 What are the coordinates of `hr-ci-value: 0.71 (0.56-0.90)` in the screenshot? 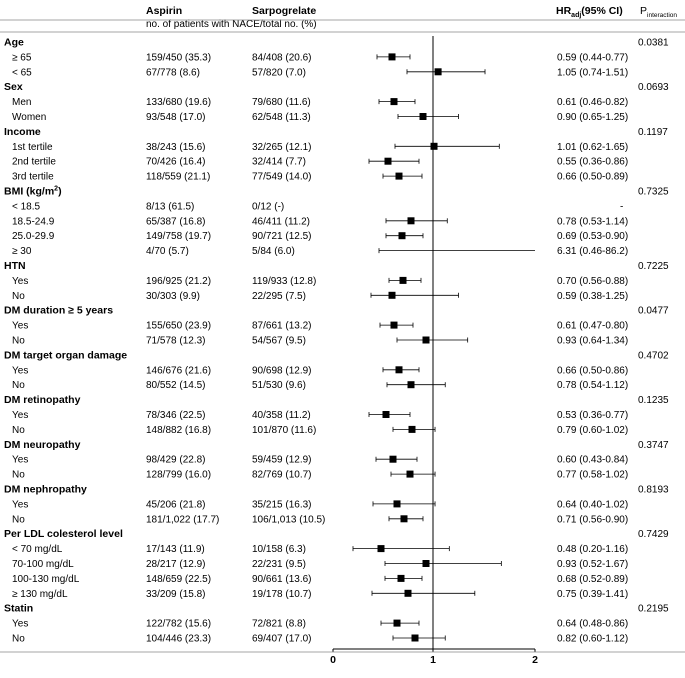 It's located at (592, 519).